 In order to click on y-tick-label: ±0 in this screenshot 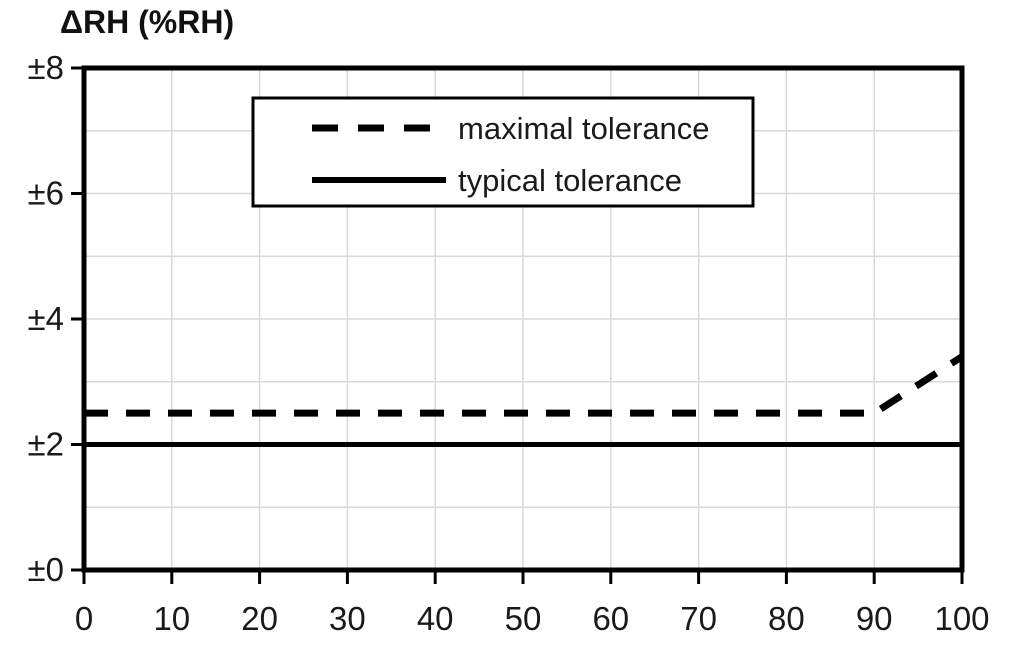, I will do `click(46, 569)`.